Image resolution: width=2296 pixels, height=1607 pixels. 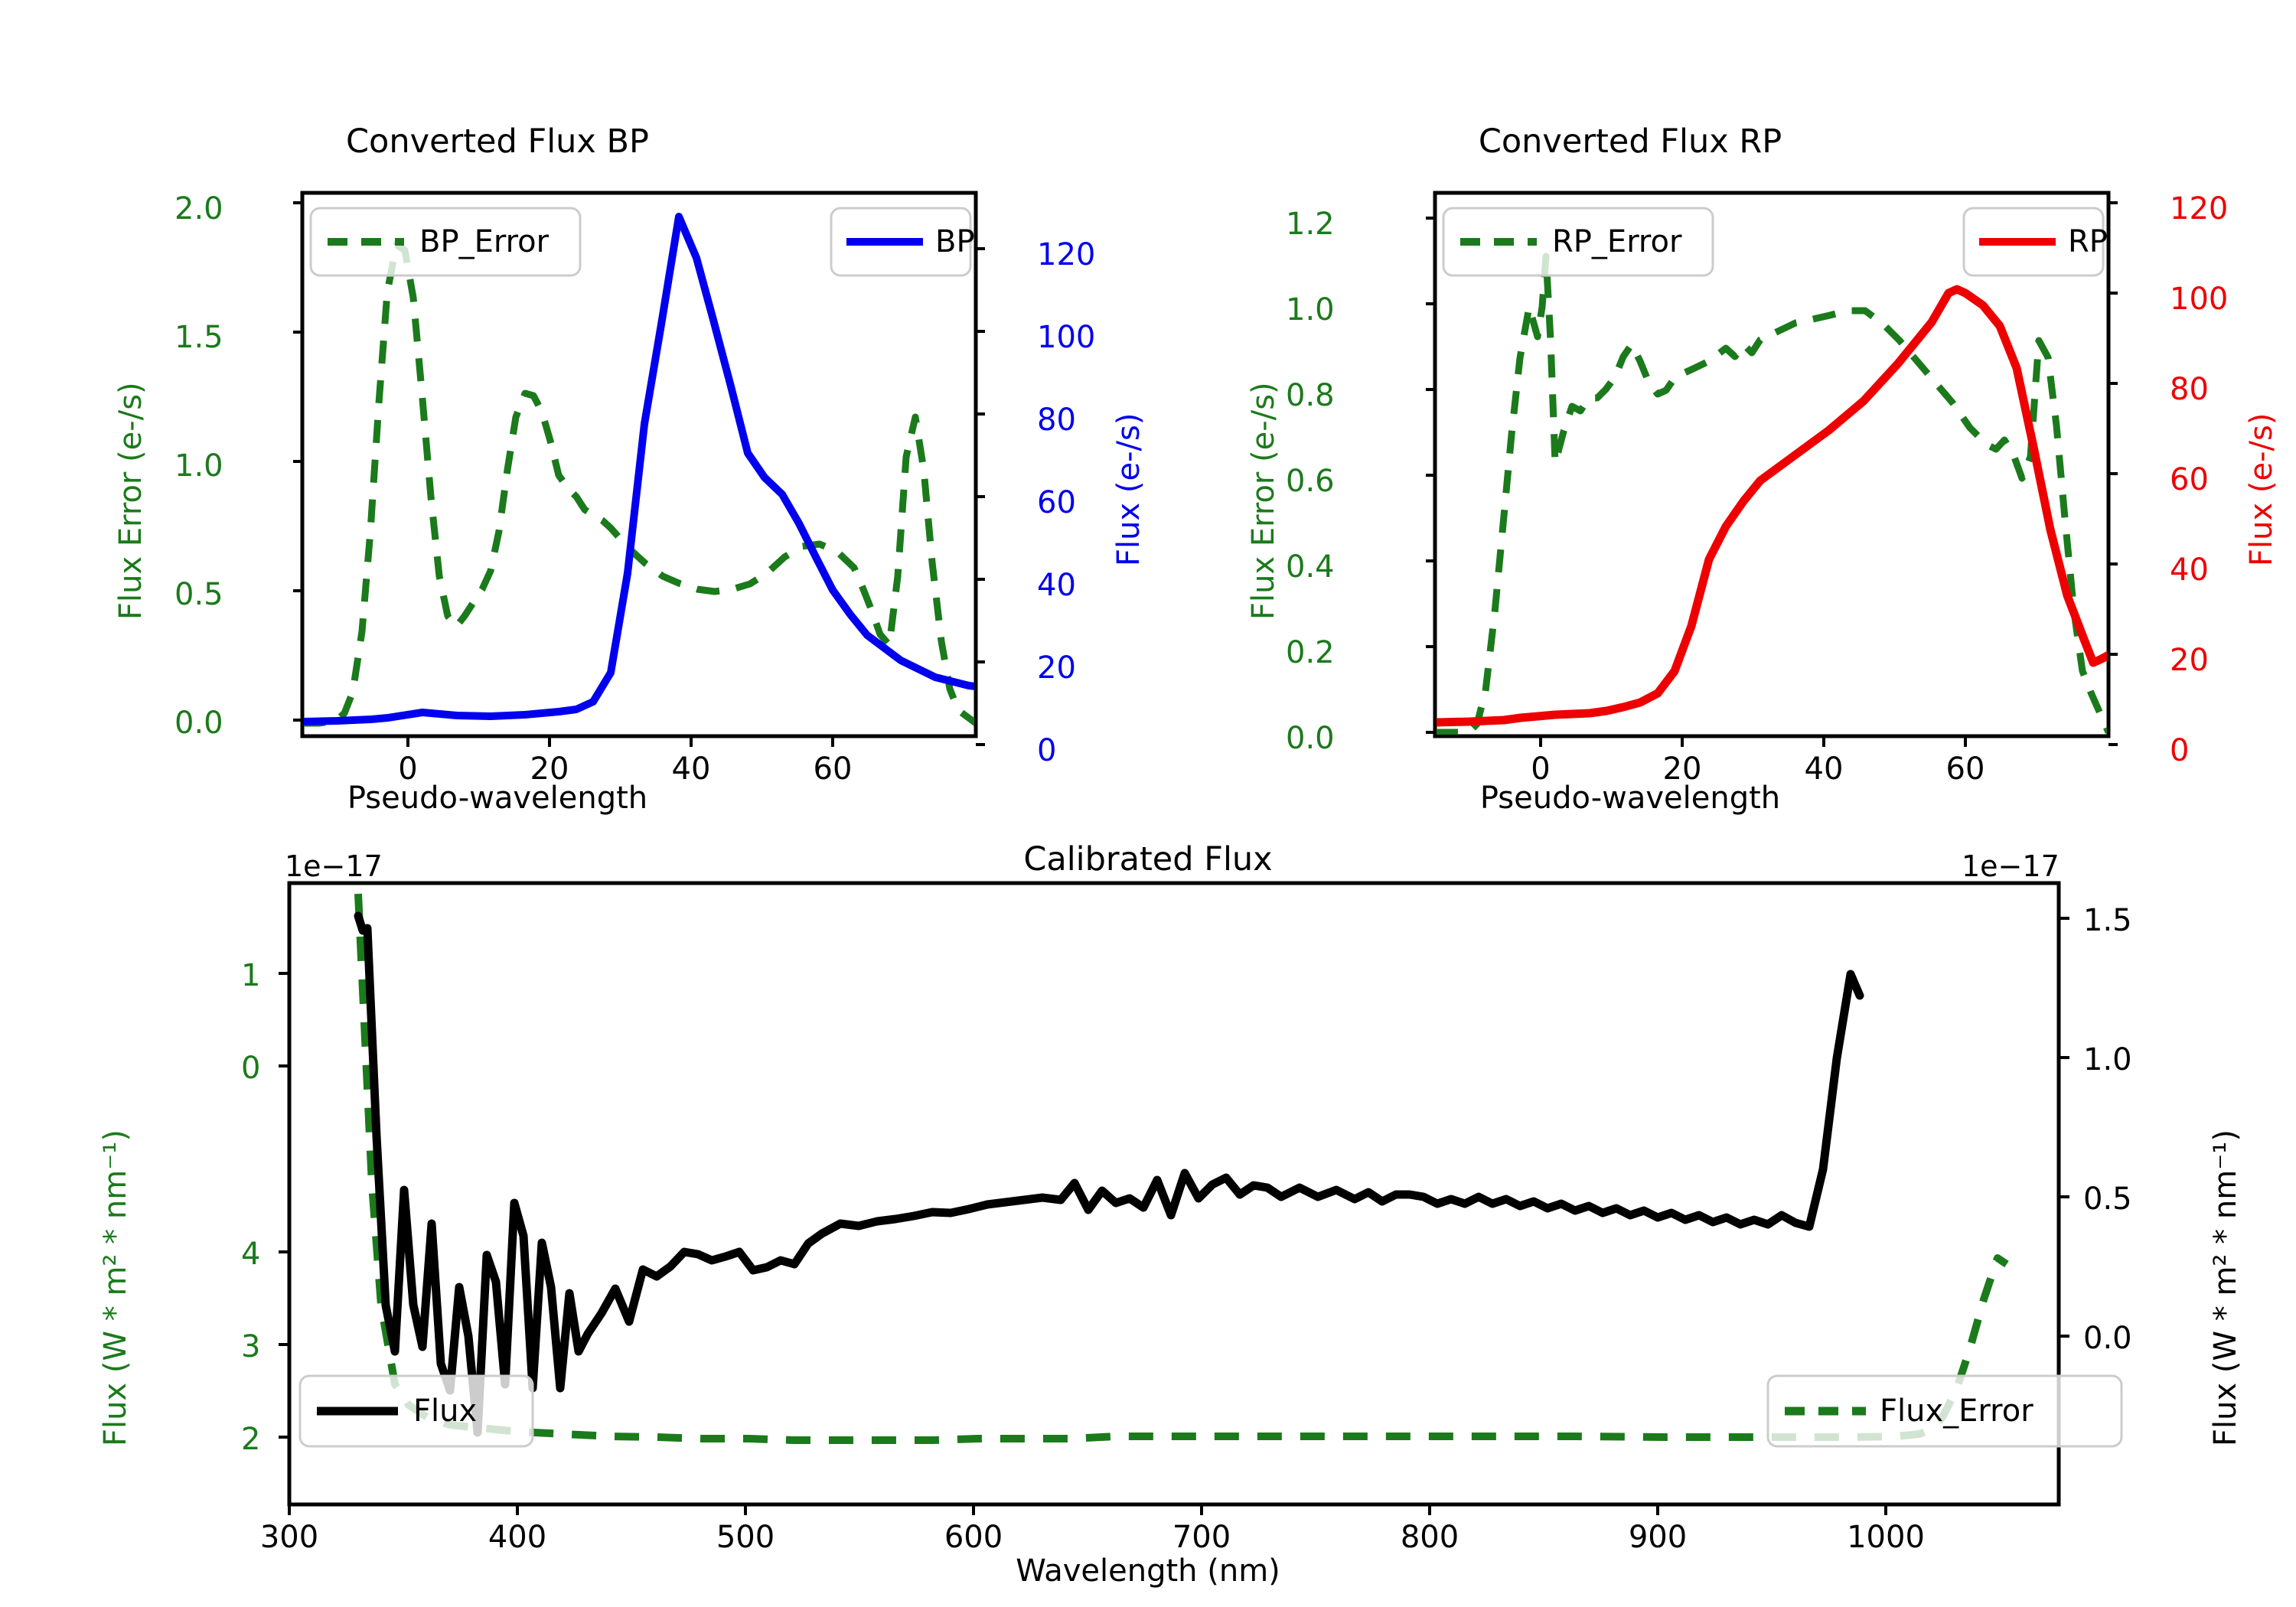 I want to click on rp-panel-title: Converted Flux RP, so click(x=1630, y=141).